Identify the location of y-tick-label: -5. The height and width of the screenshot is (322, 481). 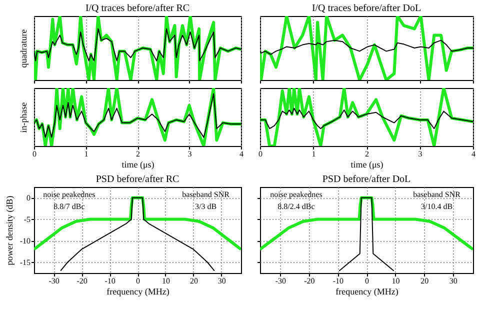
(27, 219).